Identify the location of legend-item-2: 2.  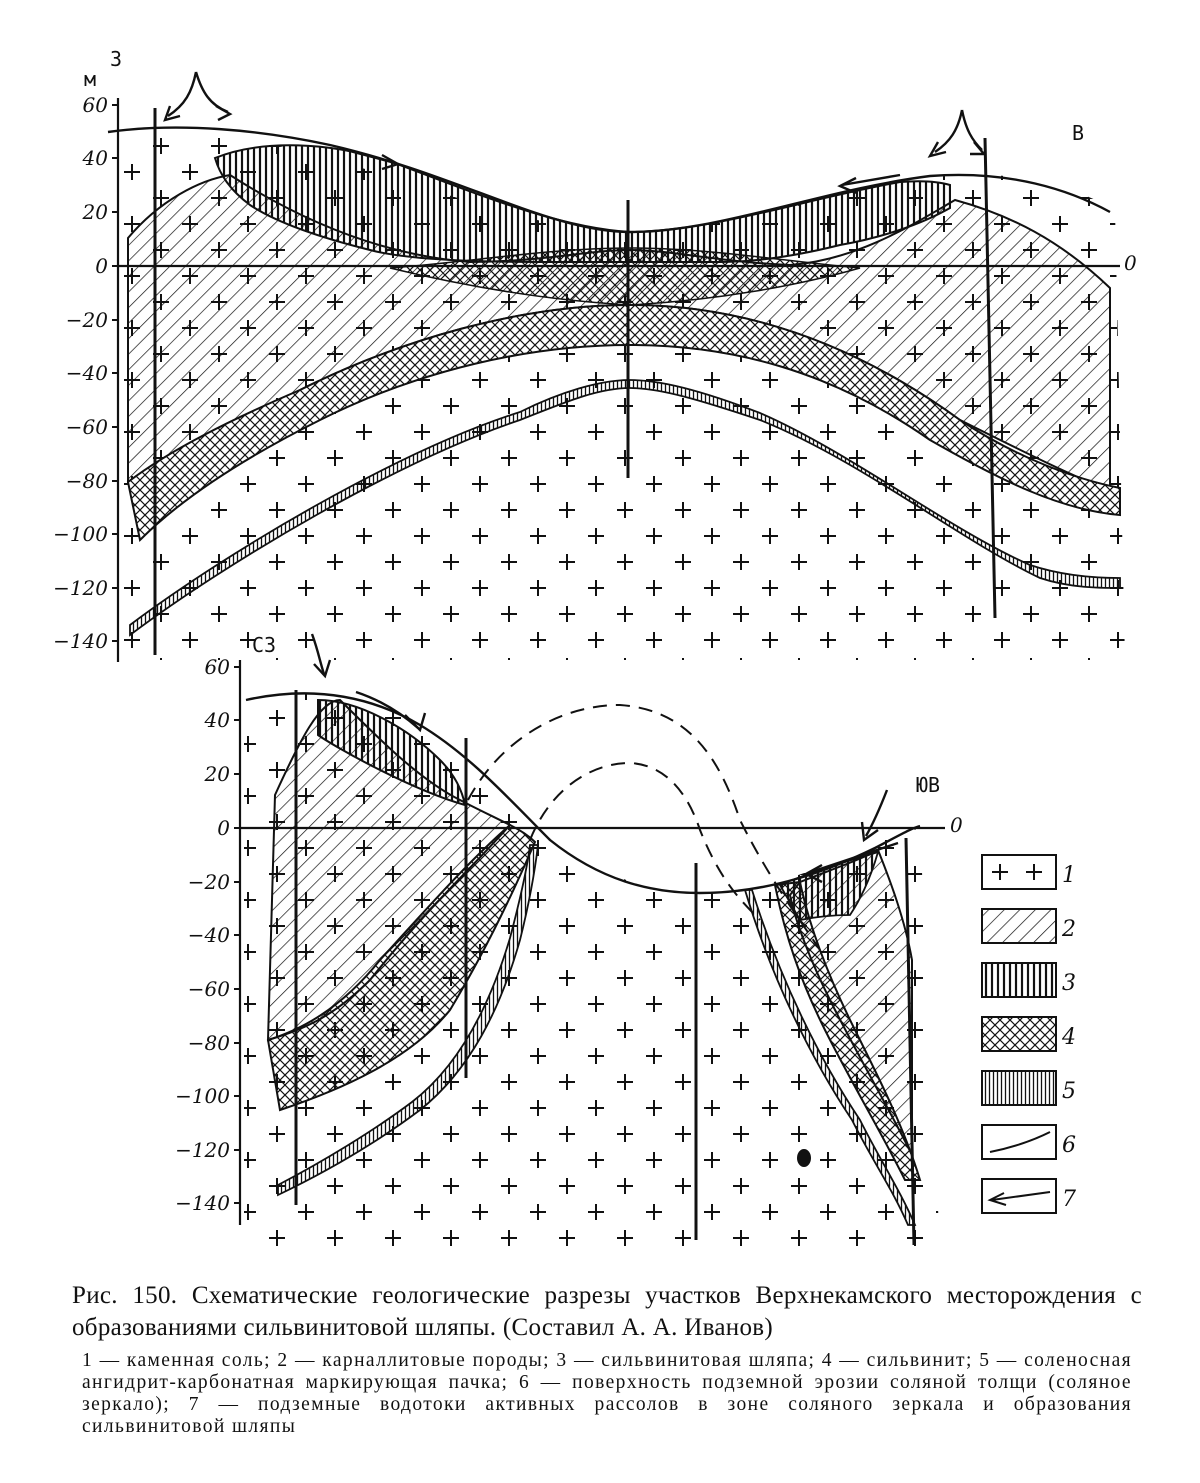
(1028, 926).